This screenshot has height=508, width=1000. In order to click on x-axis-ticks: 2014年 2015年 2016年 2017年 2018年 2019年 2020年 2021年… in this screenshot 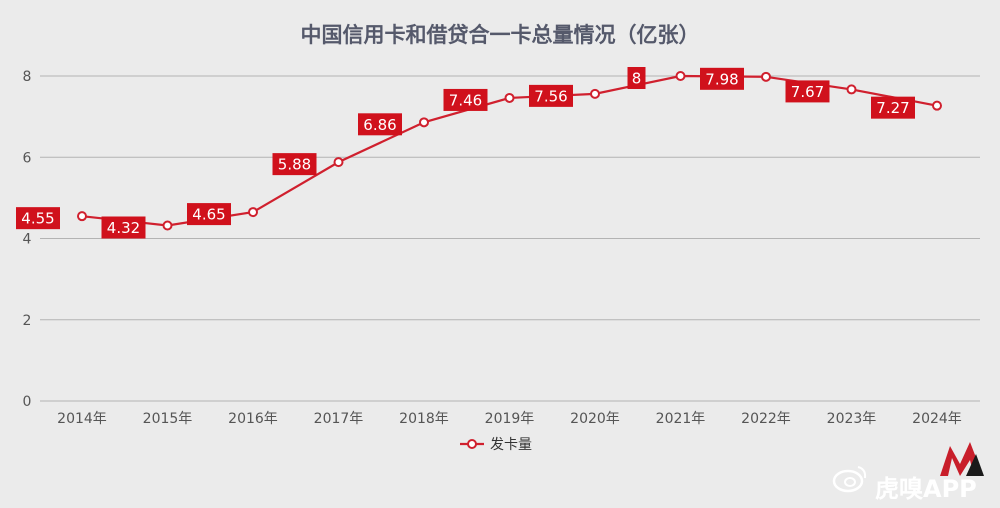, I will do `click(509, 419)`.